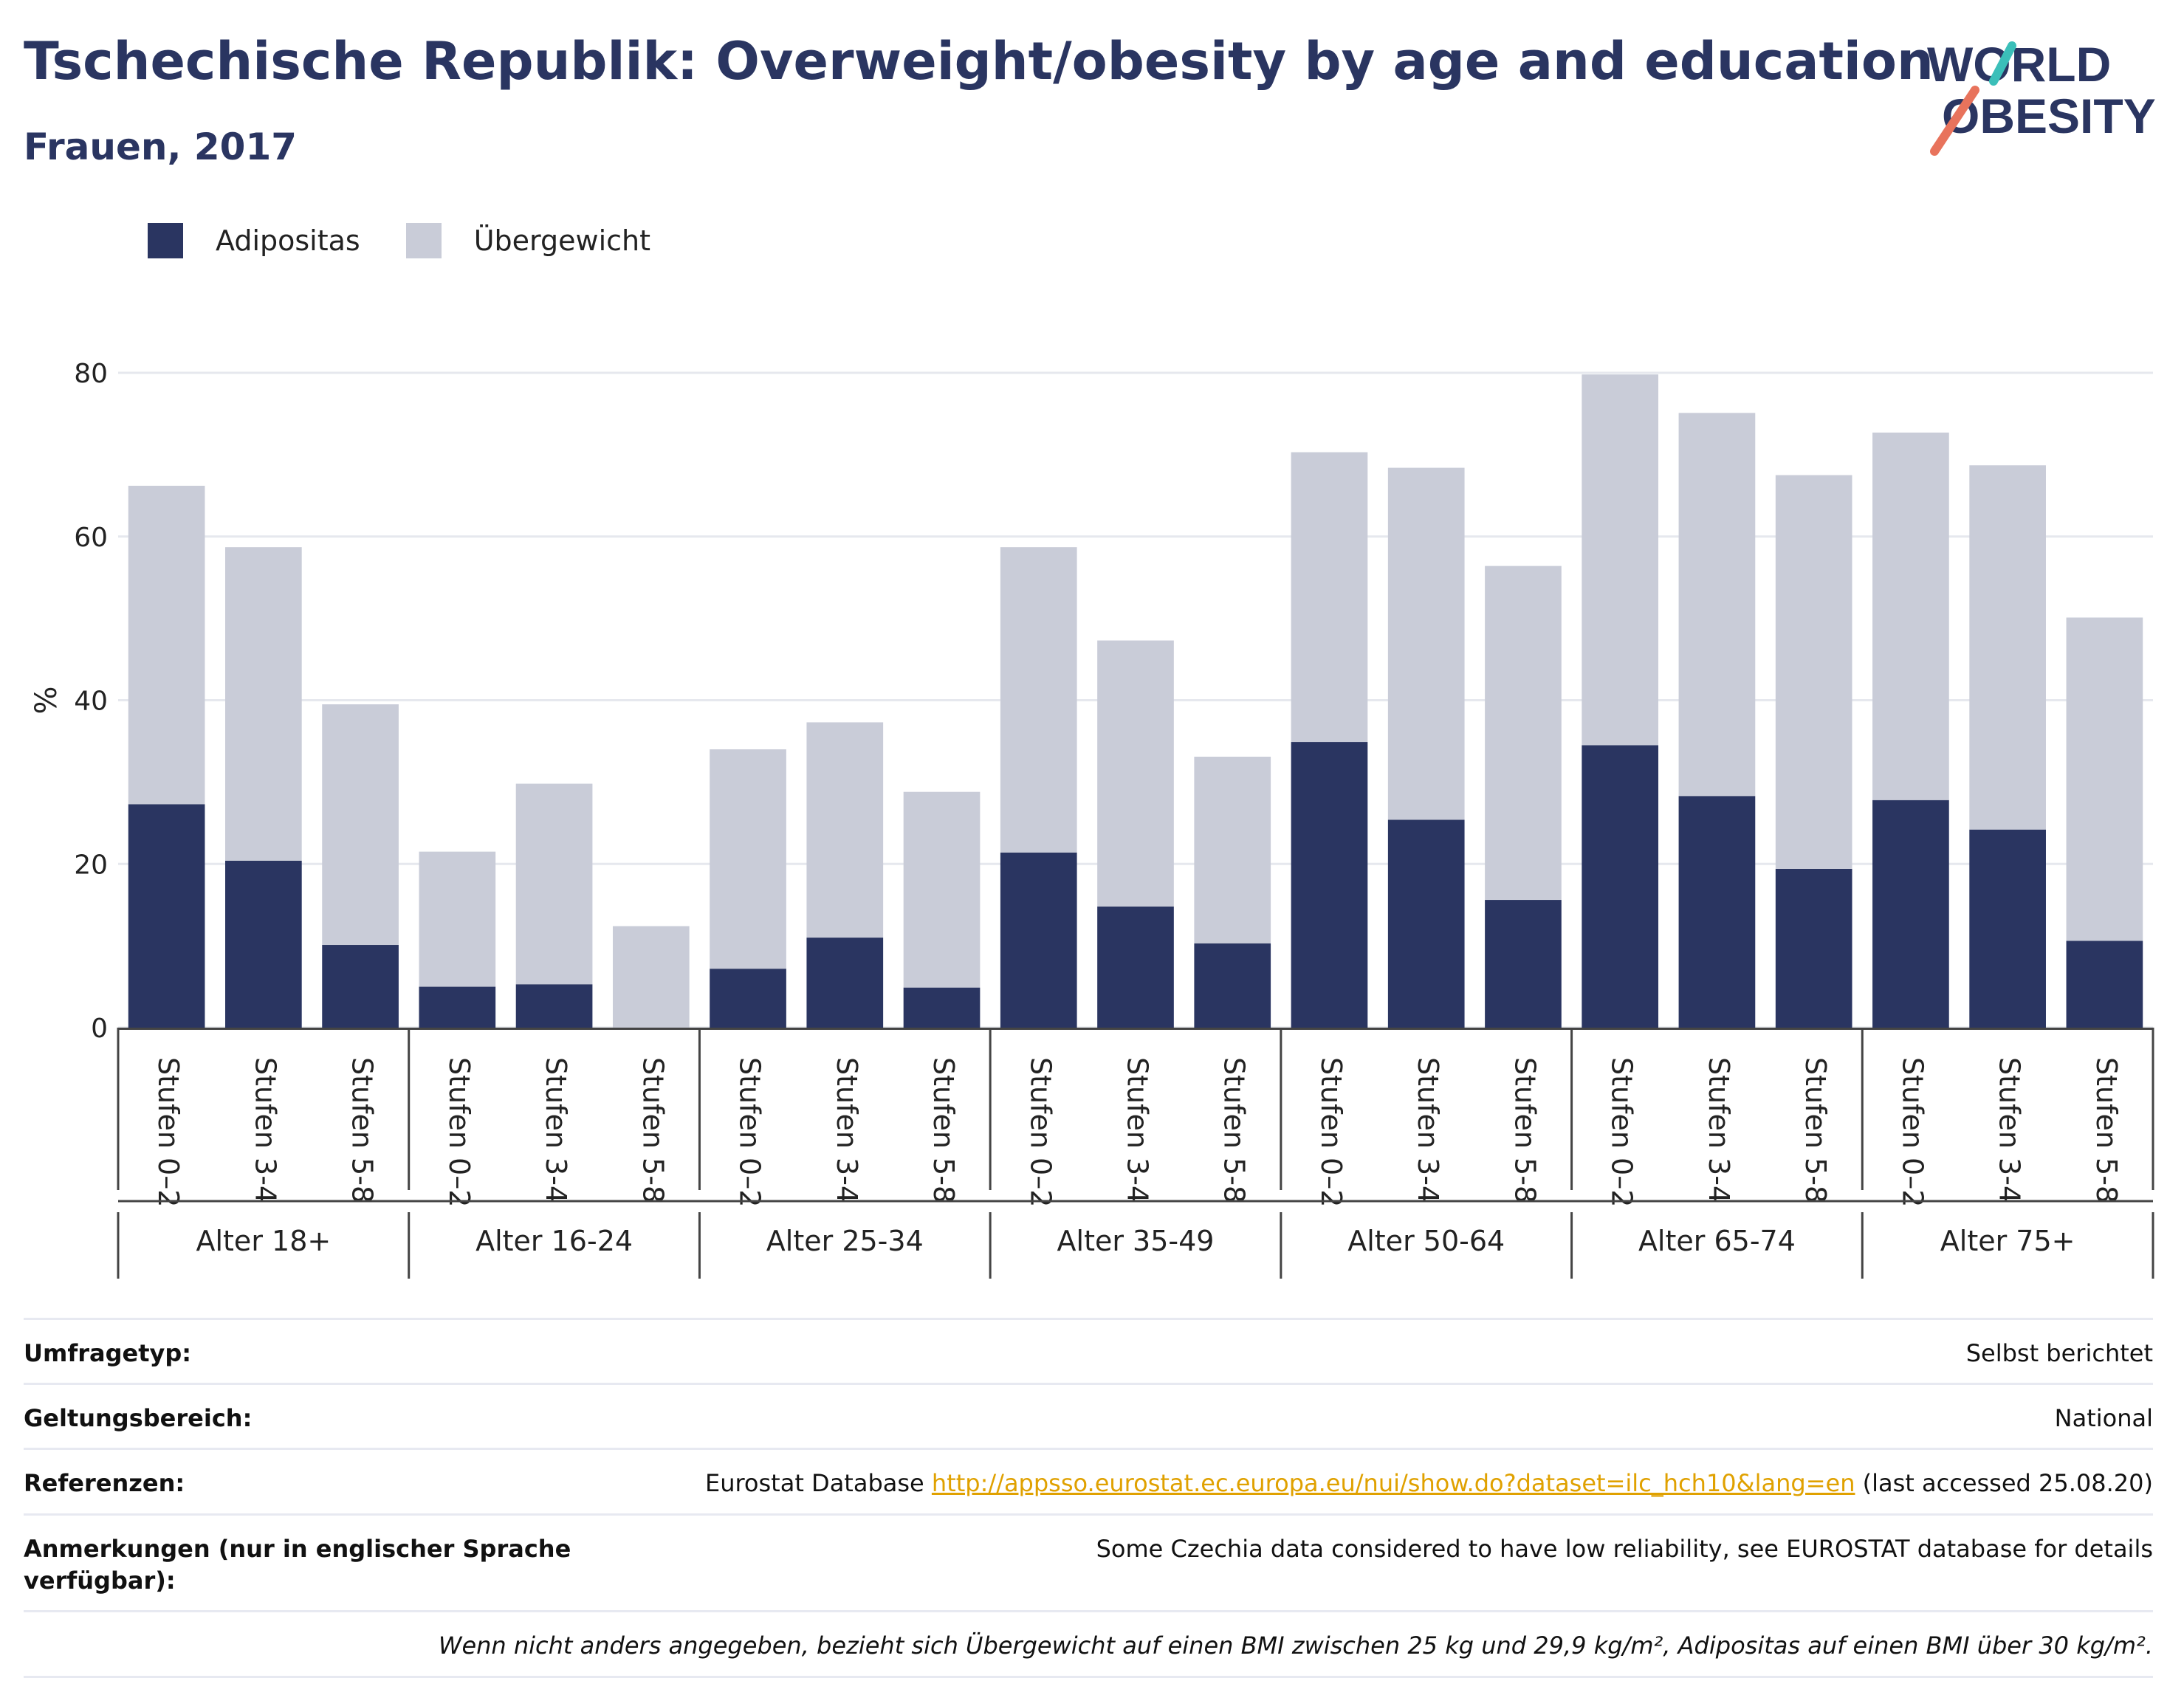 Image resolution: width=2184 pixels, height=1695 pixels. I want to click on legend-item-obesity: Adipositas, so click(254, 241).